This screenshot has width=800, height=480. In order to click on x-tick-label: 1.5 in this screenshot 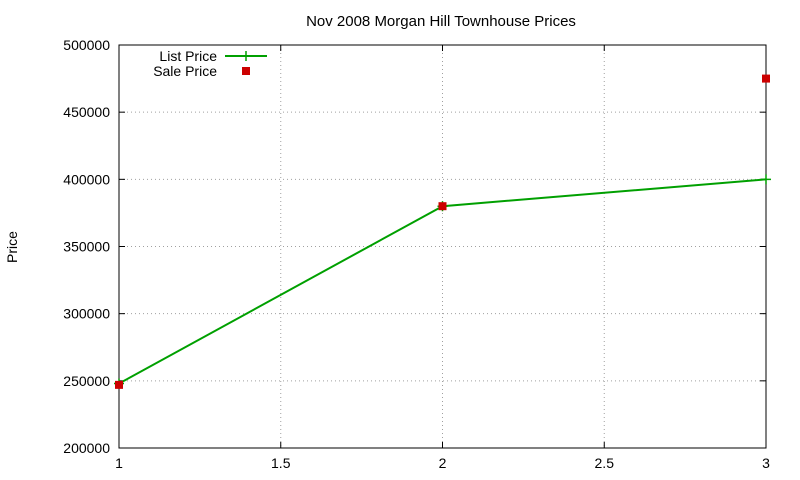, I will do `click(281, 463)`.